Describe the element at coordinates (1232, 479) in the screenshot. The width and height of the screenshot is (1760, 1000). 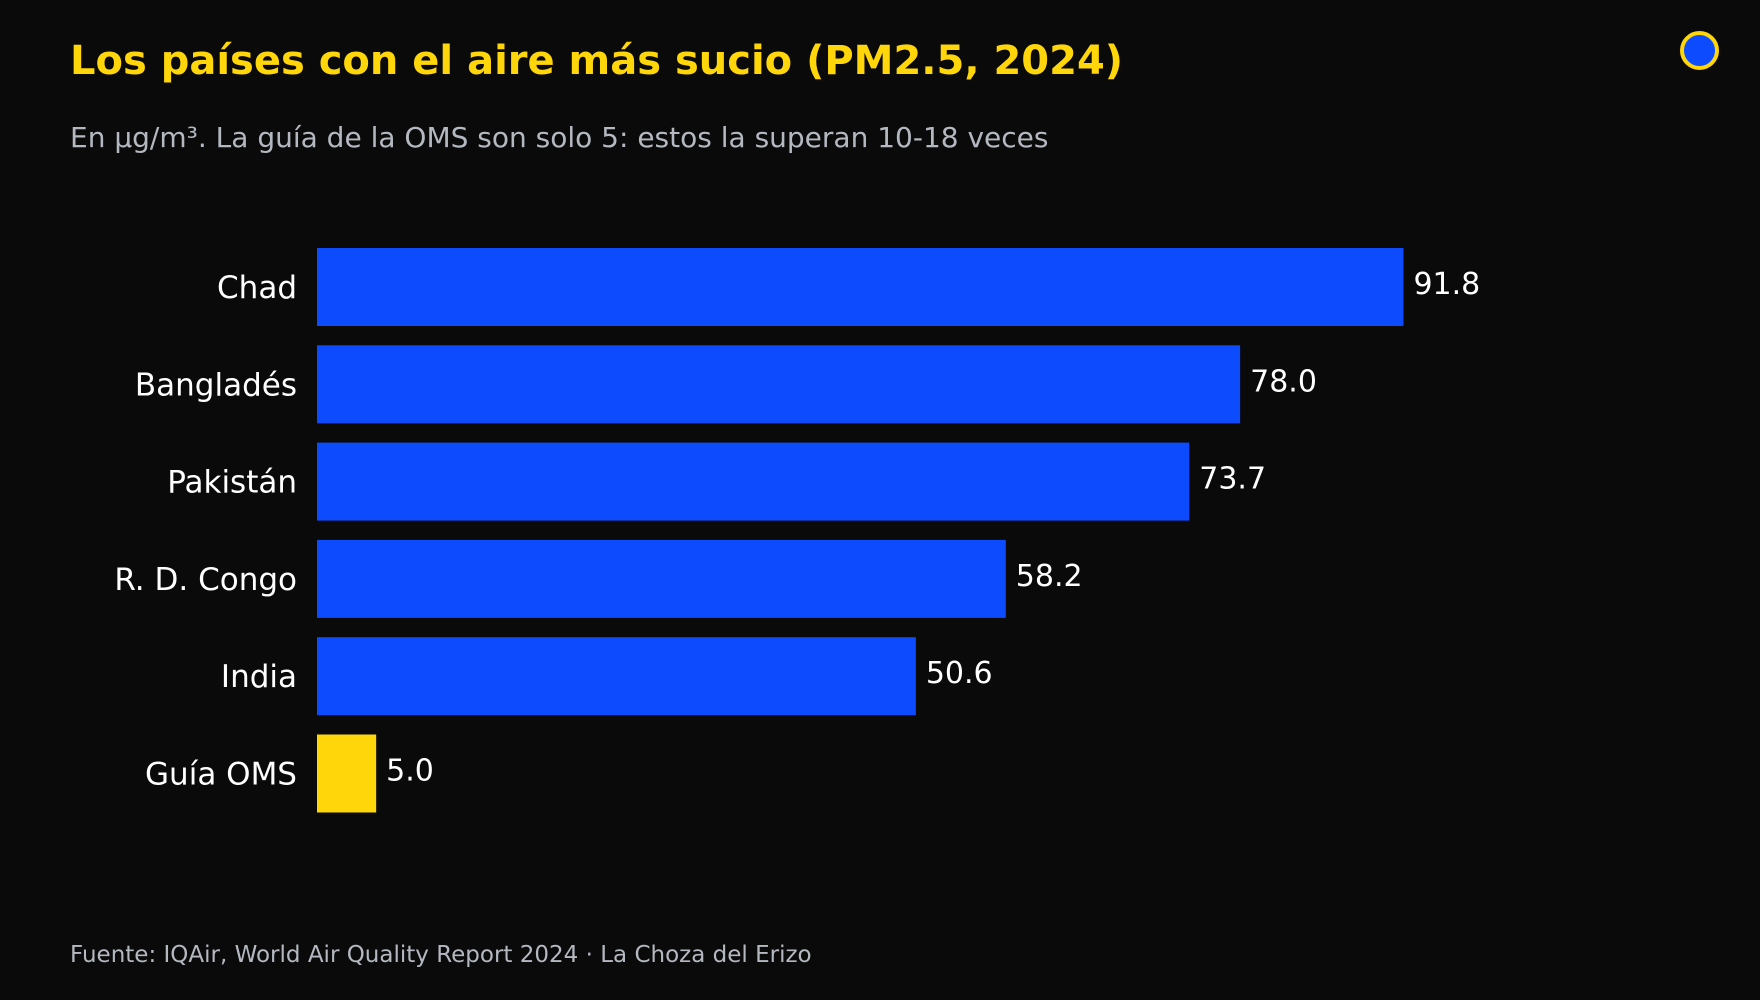
I see `value-label: 73.7` at that location.